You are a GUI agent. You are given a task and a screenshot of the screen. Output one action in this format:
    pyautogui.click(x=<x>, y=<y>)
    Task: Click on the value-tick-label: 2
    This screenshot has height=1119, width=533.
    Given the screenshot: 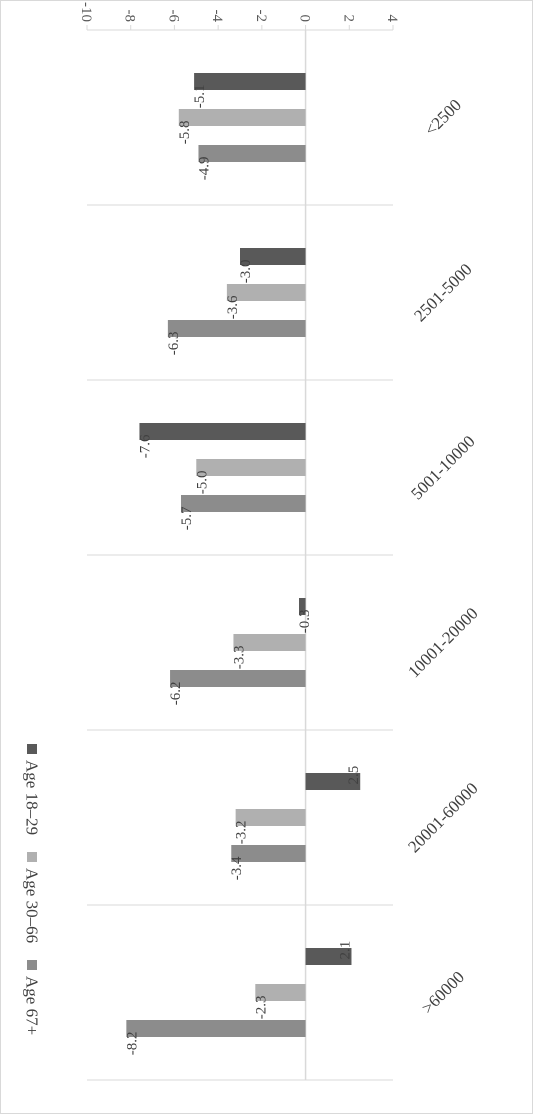 What is the action you would take?
    pyautogui.click(x=348, y=19)
    